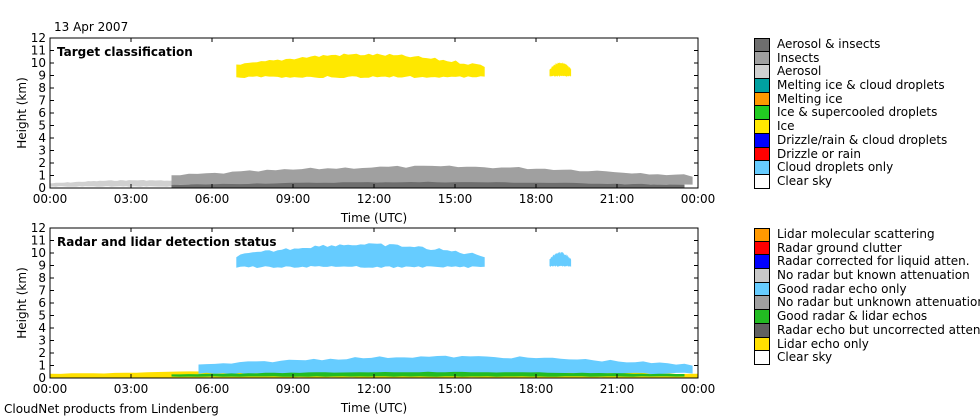 This screenshot has width=980, height=420. Describe the element at coordinates (22, 112) in the screenshot. I see `y-axis-label: Height (km)` at that location.